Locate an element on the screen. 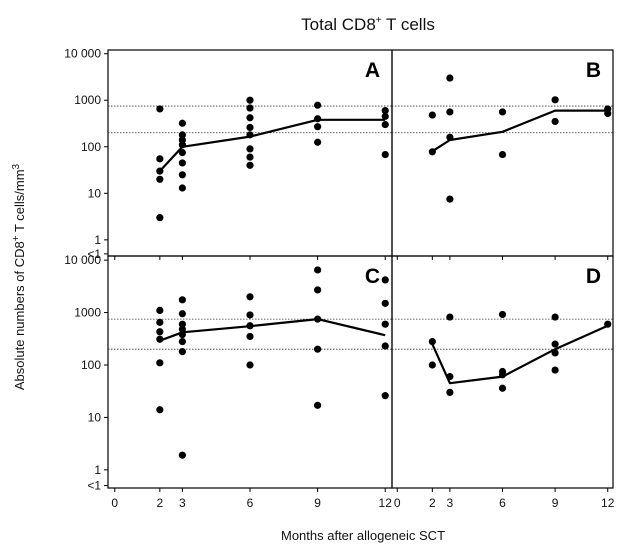  y-axis-label: Absolute numbers of CD8+ T cells/mm3 is located at coordinates (19, 276).